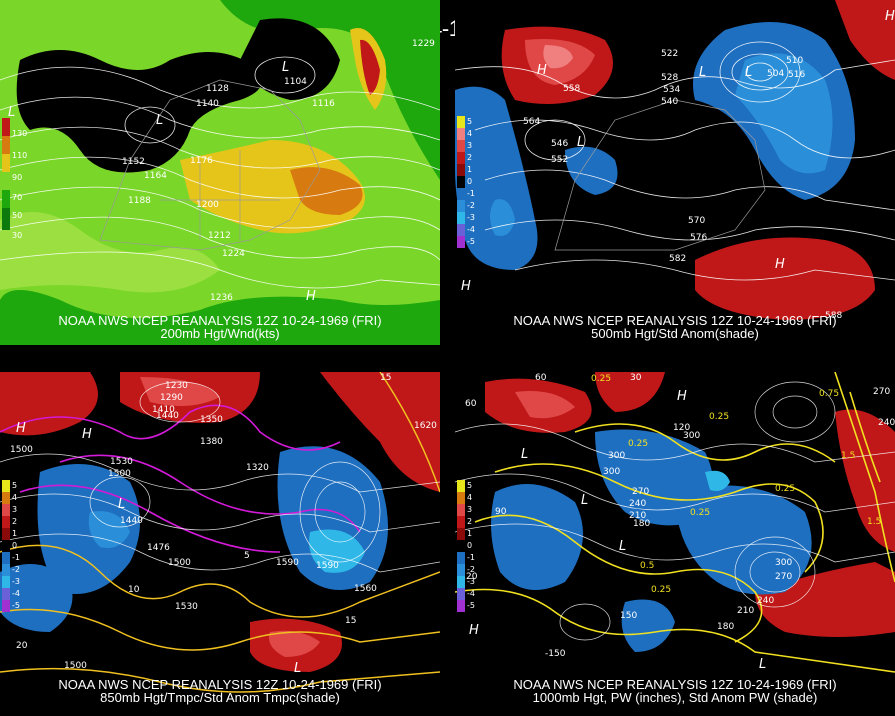 The image size is (895, 716). Describe the element at coordinates (669, 78) in the screenshot. I see `svg-text: 528` at that location.